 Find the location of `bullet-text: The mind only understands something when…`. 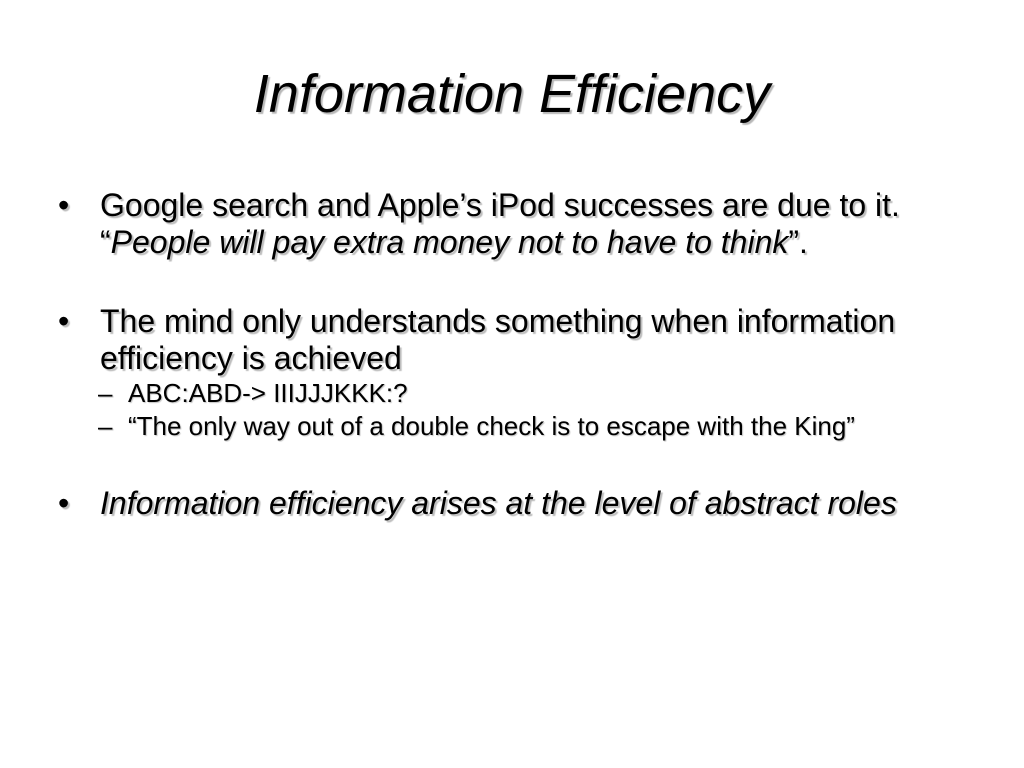

bullet-text: The mind only understands something when… is located at coordinates (498, 339).